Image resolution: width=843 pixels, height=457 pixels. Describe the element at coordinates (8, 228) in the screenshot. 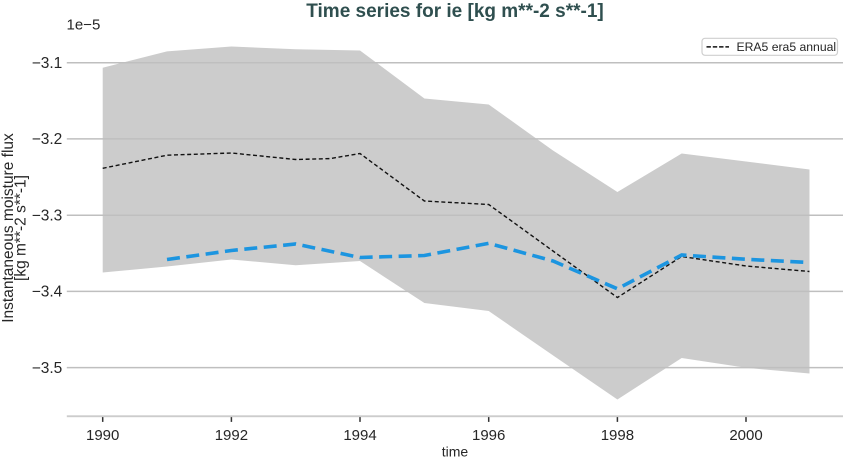

I see `svg-text: Instantaneous moisture flux` at that location.